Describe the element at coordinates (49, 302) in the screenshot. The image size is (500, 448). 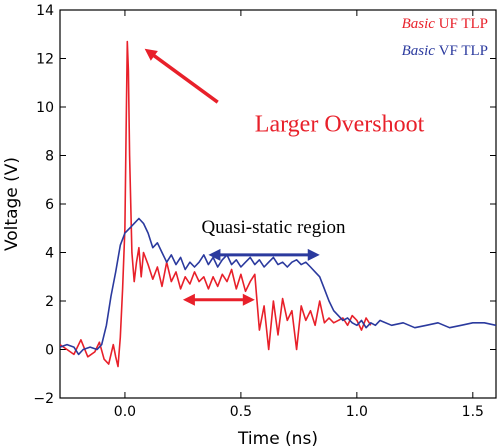
I see `y-tick-label: 2` at that location.